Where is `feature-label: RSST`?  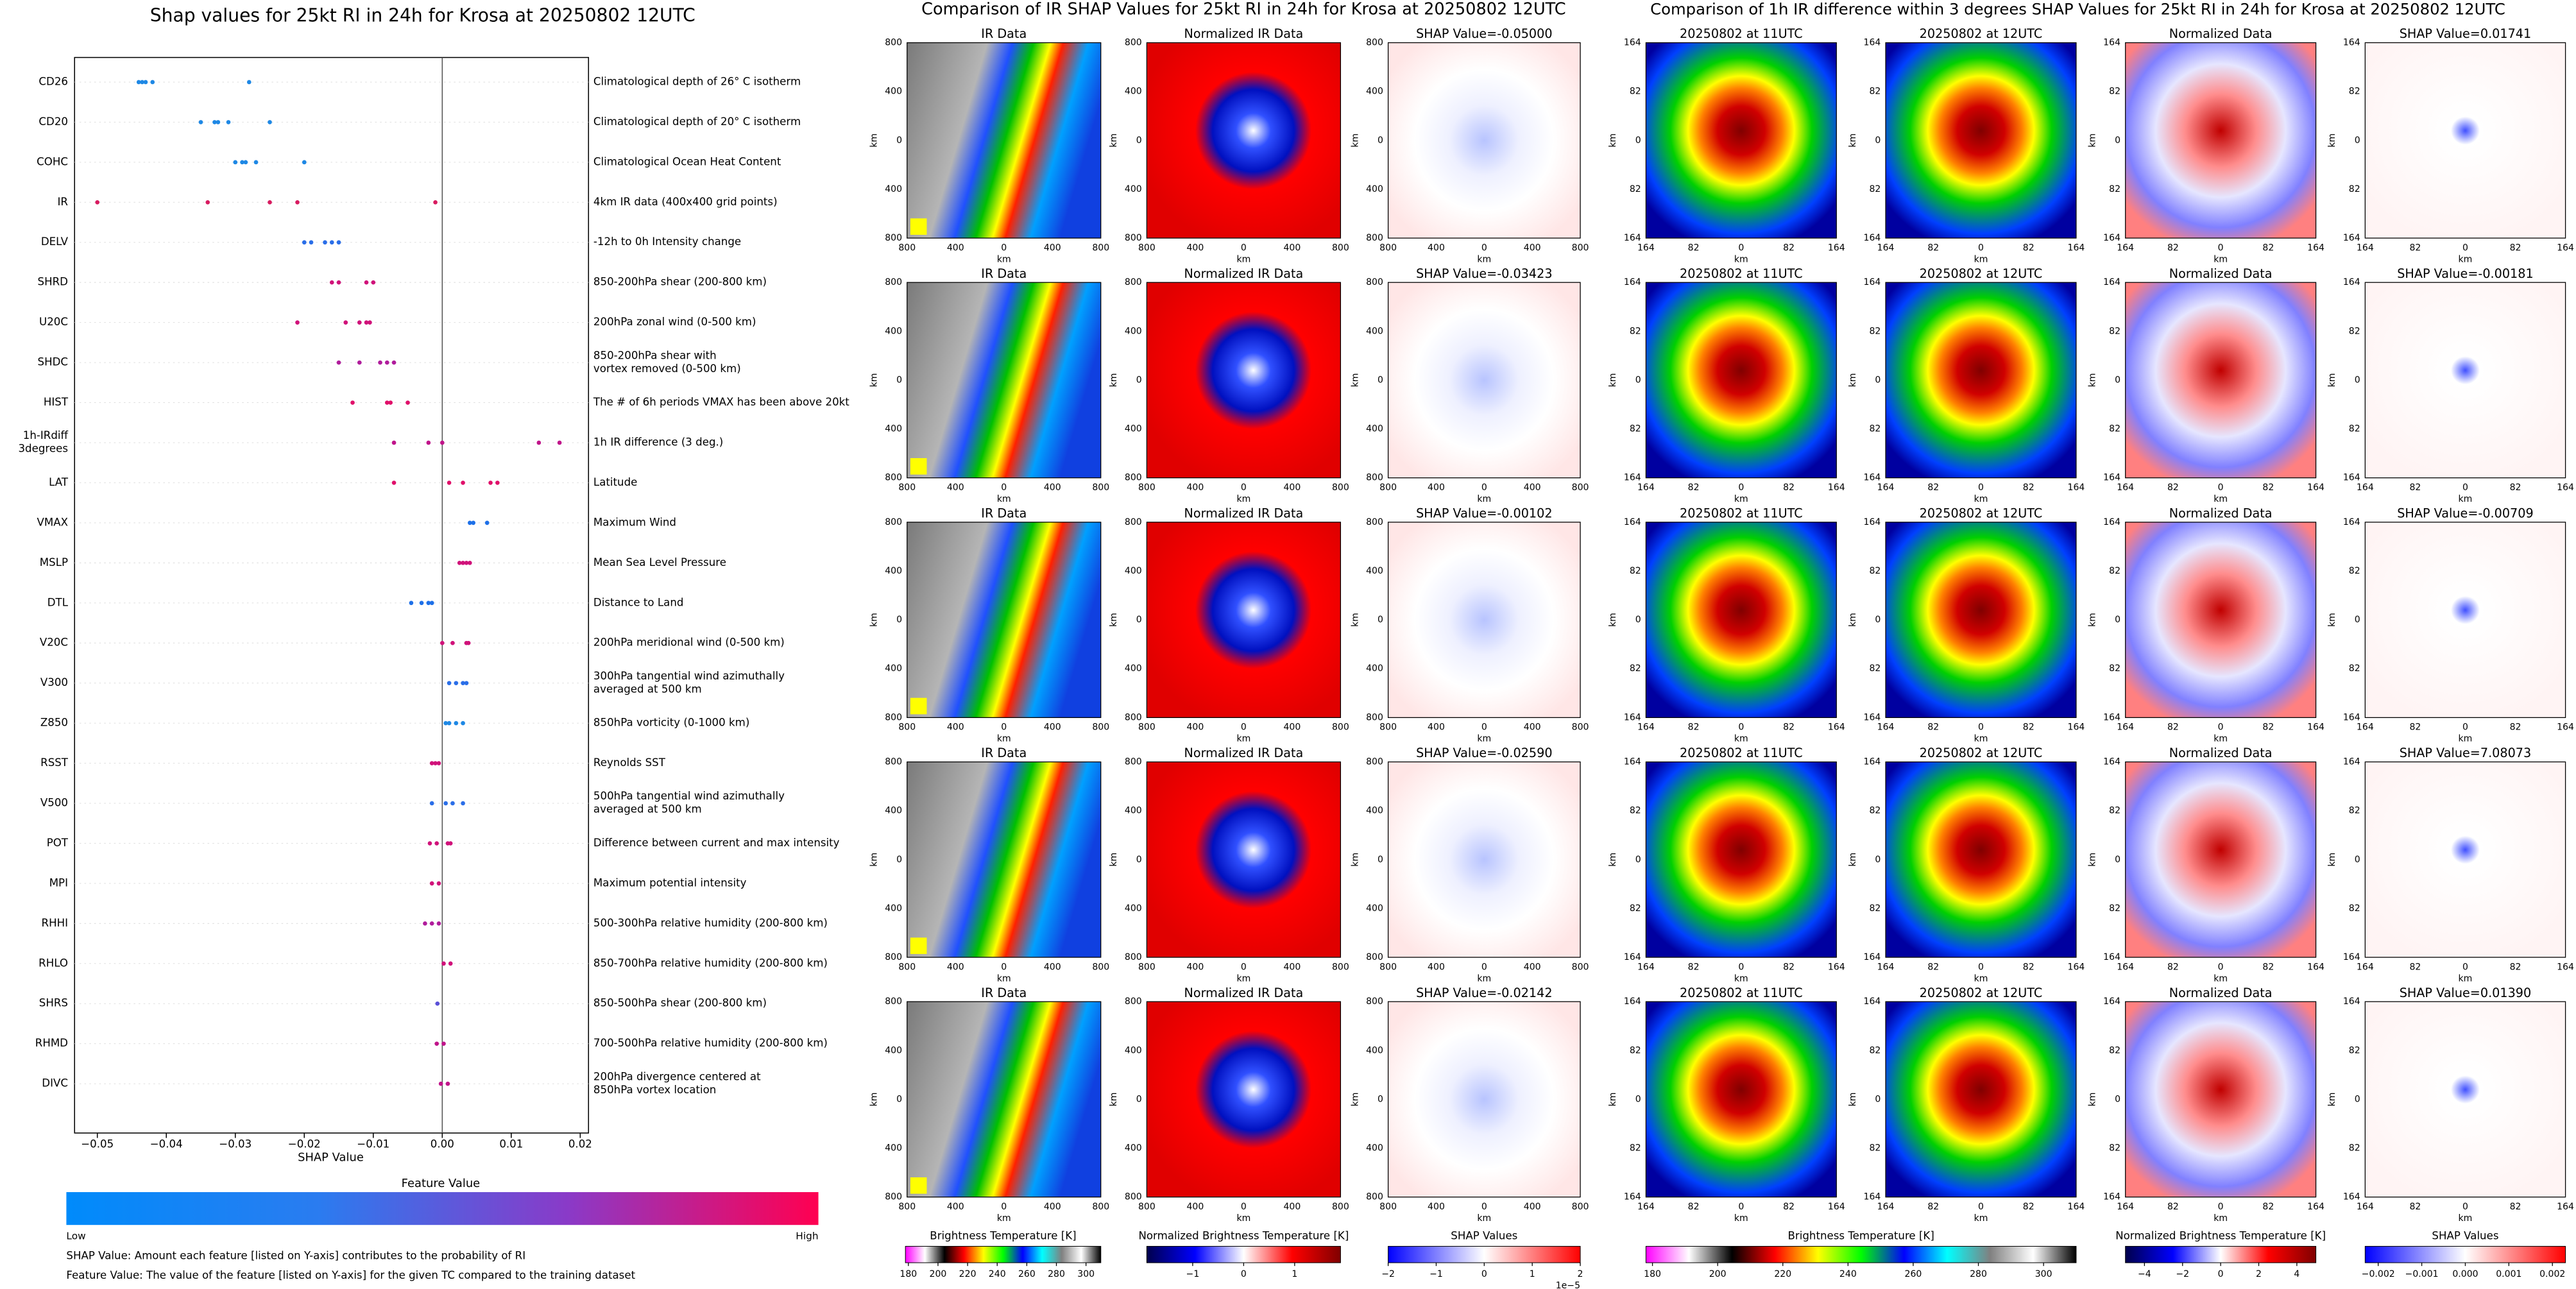 feature-label: RSST is located at coordinates (54, 762).